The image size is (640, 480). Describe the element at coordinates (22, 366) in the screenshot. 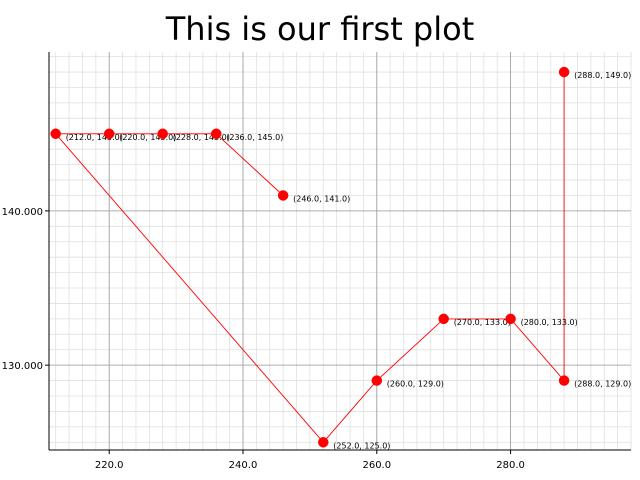

I see `y-tick-label: 130.000` at that location.